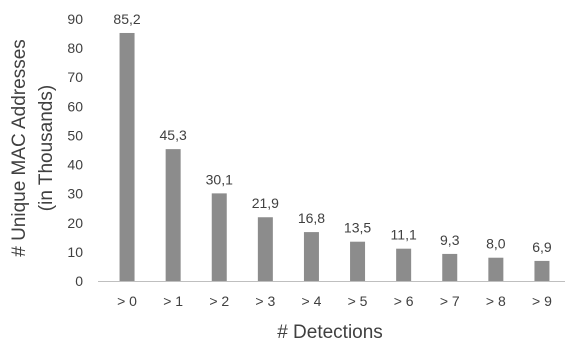 The image size is (571, 349). I want to click on y-tick-label: 60, so click(75, 106).